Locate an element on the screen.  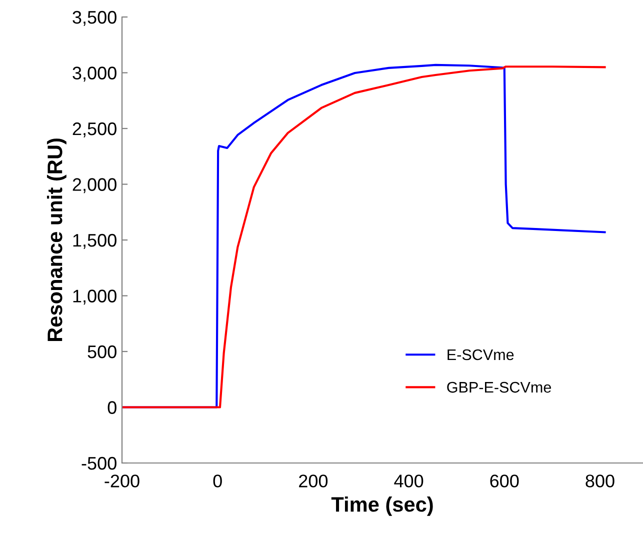
x-tick-label: -200 is located at coordinates (122, 481).